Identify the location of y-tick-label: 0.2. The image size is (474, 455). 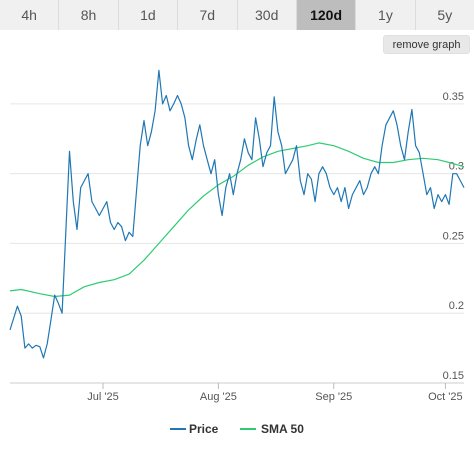
(456, 306).